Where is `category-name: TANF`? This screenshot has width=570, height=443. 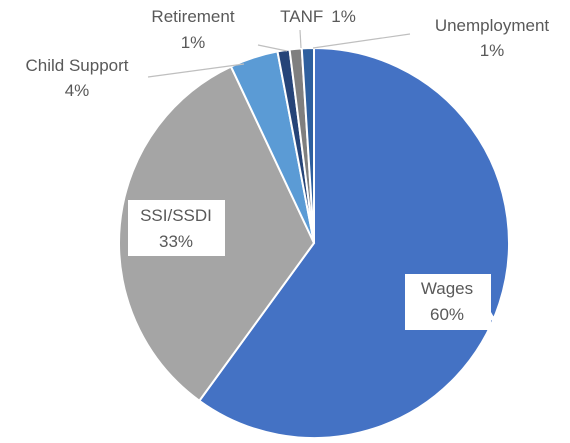
category-name: TANF is located at coordinates (301, 16).